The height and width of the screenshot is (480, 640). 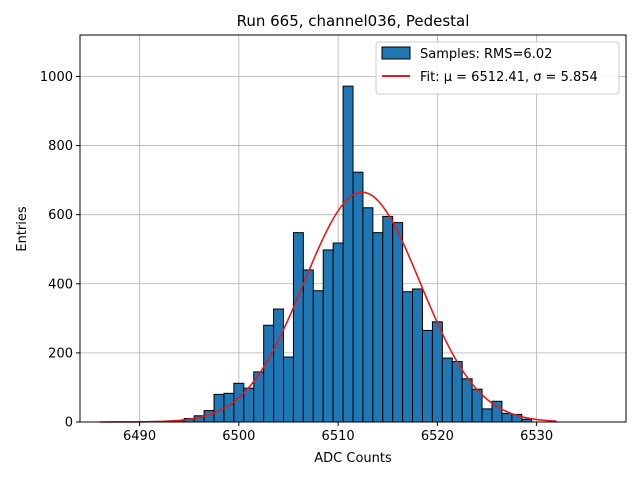 What do you see at coordinates (338, 436) in the screenshot?
I see `x-tick-label: 6510` at bounding box center [338, 436].